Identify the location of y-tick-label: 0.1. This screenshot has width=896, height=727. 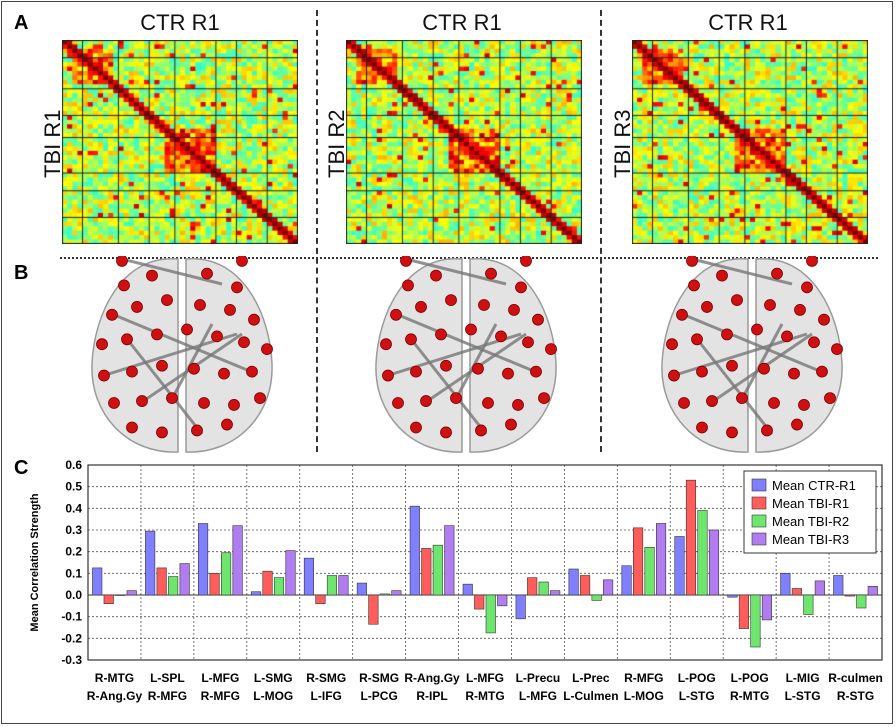
(73, 573).